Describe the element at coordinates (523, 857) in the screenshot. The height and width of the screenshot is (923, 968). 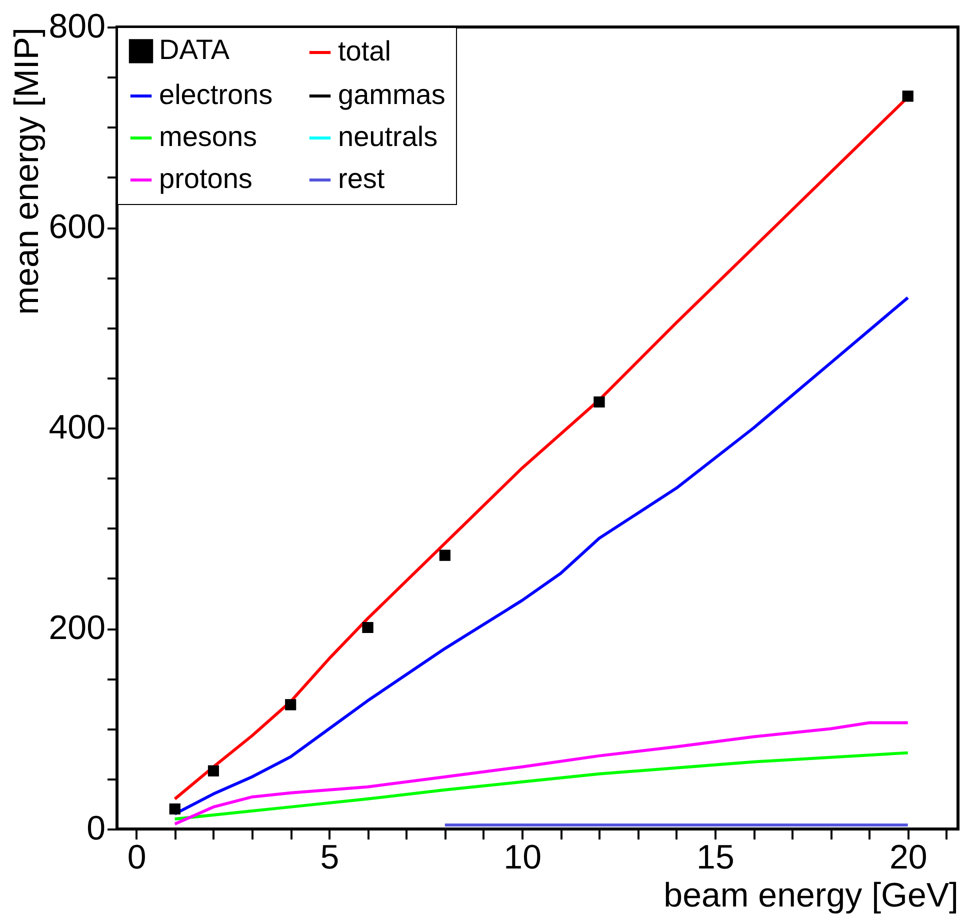
I see `x-tick-label: 10` at that location.